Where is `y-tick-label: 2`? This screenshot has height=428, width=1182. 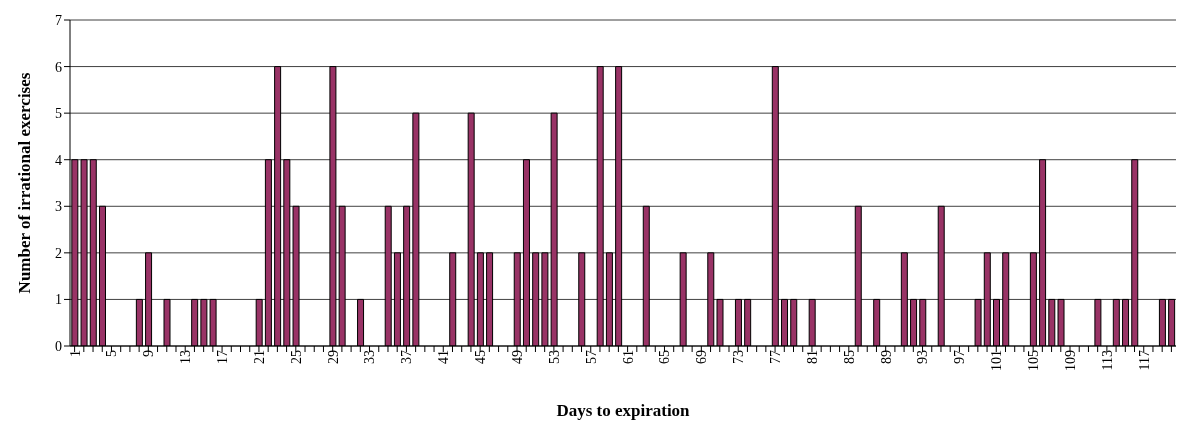 y-tick-label: 2 is located at coordinates (58, 253).